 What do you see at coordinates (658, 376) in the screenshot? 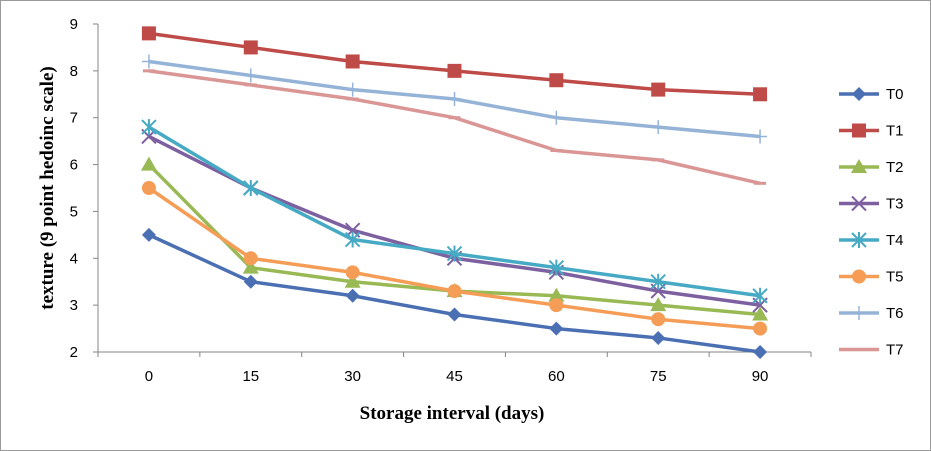
I see `x-tick-label: 75` at bounding box center [658, 376].